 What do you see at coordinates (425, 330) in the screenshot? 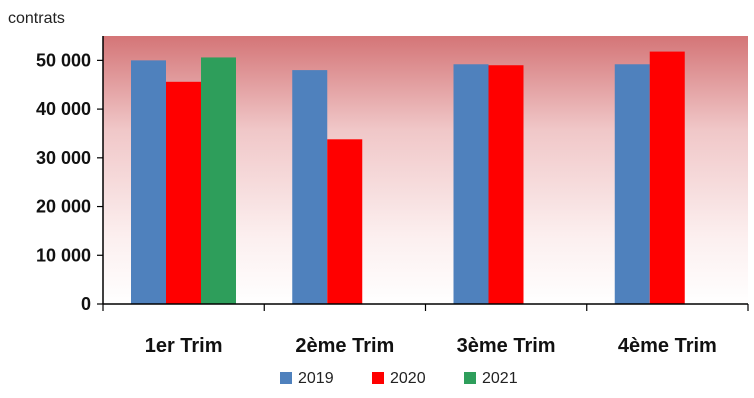
I see `x-axis: 1er Trim 2ème Trim 3ème Trim 4ème Trim` at bounding box center [425, 330].